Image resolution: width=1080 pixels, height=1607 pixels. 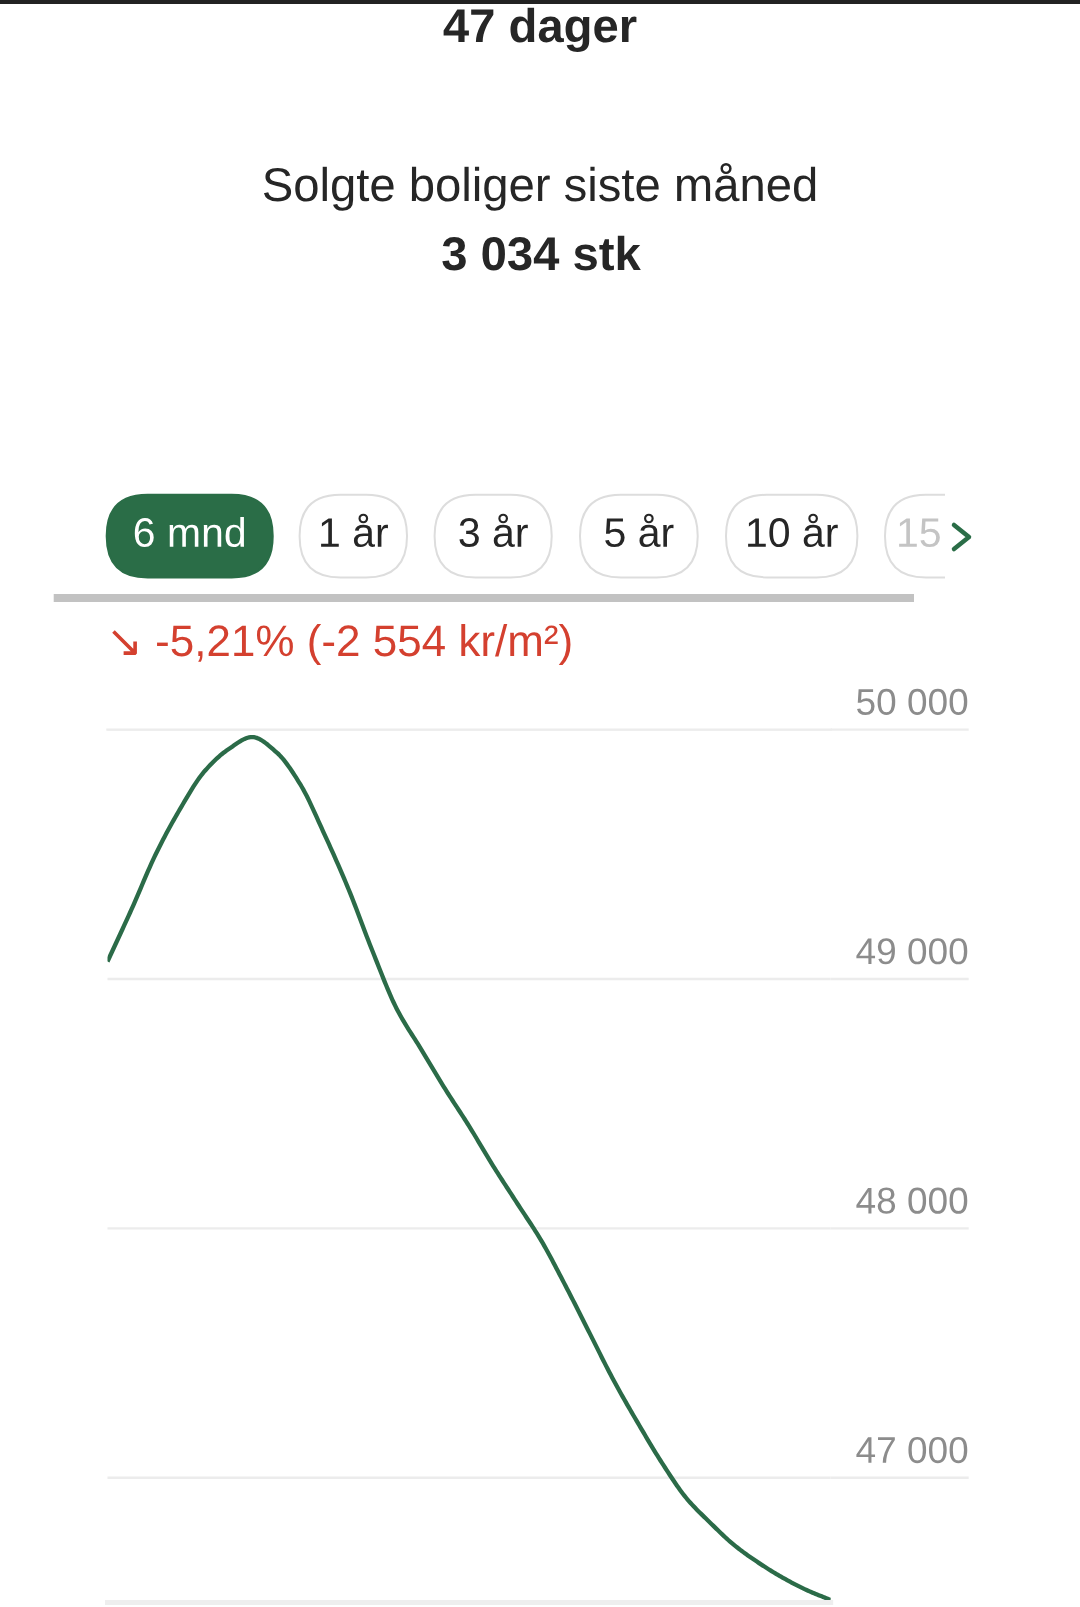 What do you see at coordinates (793, 530) in the screenshot?
I see `text: 10 år` at bounding box center [793, 530].